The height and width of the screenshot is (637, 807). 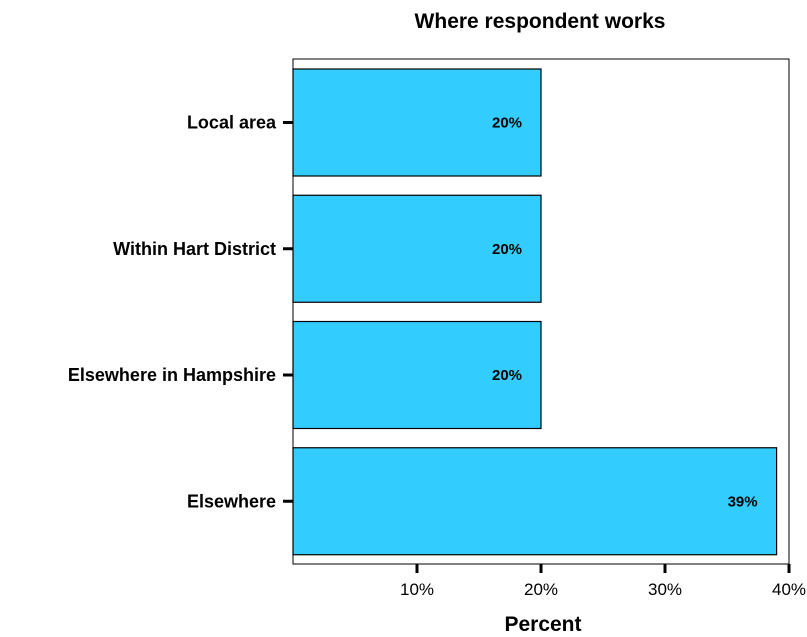 I want to click on category-label: Elsewhere in Hampshire, so click(x=172, y=375).